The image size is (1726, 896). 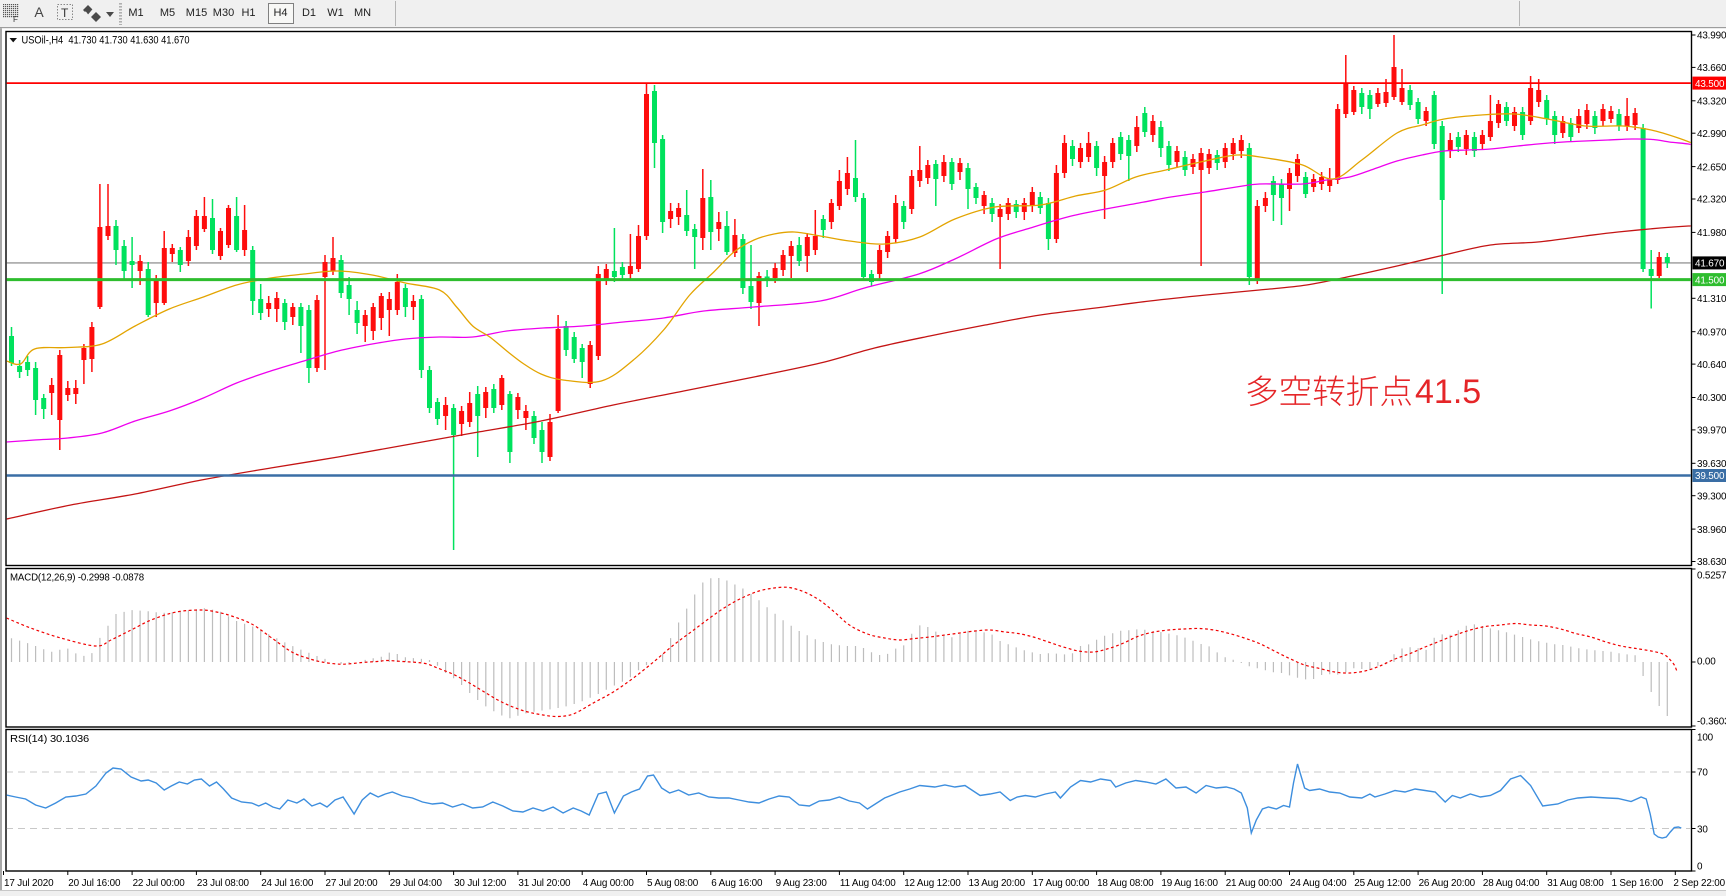 What do you see at coordinates (159, 883) in the screenshot?
I see `svg-text: 22 Jul 00:00` at bounding box center [159, 883].